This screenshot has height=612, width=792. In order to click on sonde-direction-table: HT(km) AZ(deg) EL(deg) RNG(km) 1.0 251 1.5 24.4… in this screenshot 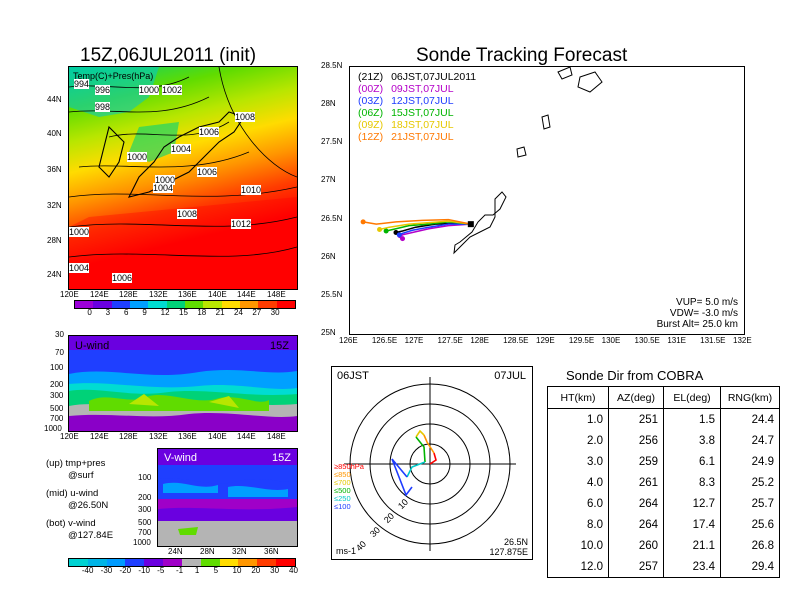, I will do `click(663, 482)`.